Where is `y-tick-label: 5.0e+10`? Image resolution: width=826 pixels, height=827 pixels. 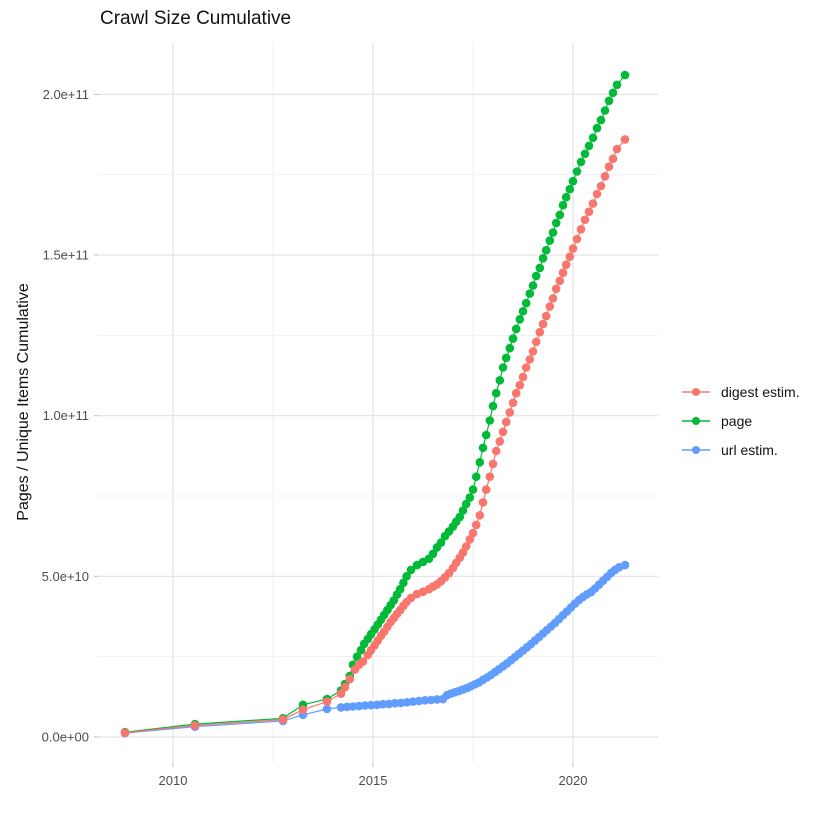 y-tick-label: 5.0e+10 is located at coordinates (65, 576).